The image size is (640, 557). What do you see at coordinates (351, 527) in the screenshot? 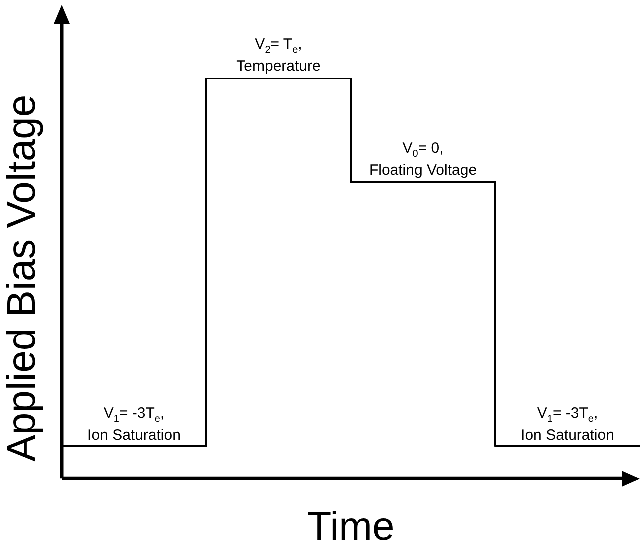
I see `x-axis-title: Time` at bounding box center [351, 527].